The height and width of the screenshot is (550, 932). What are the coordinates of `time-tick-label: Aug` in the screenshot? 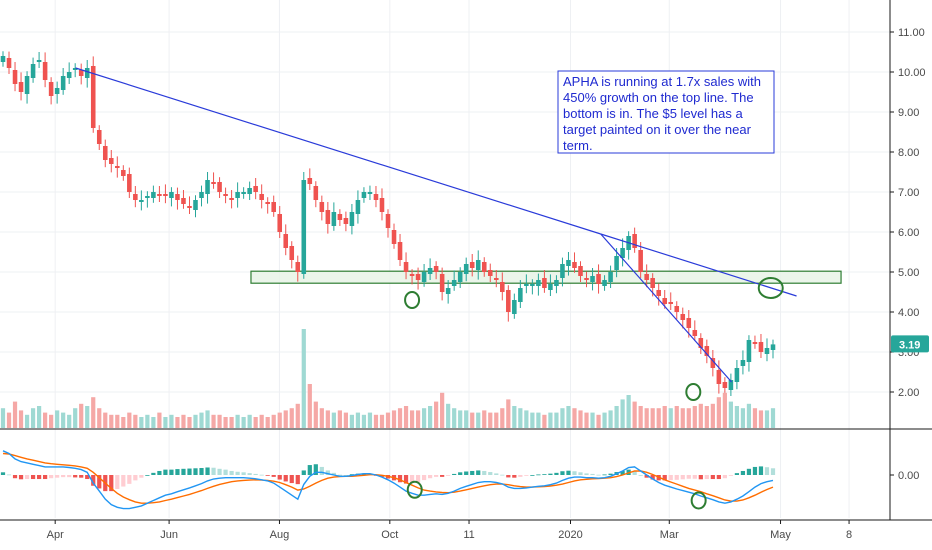 It's located at (280, 535).